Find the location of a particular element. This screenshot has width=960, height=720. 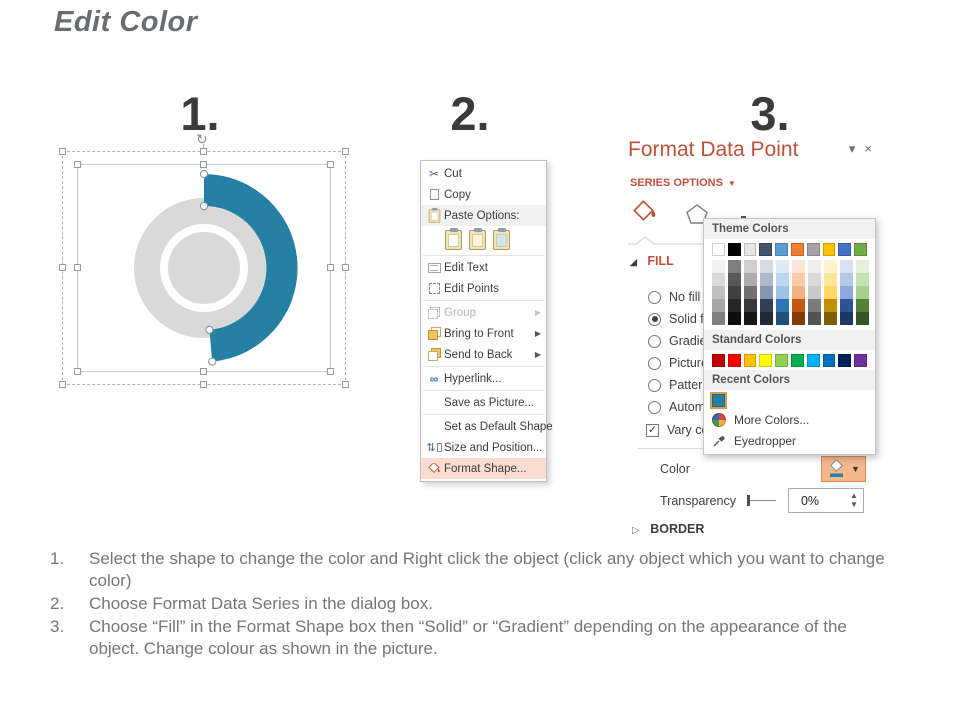

transparency-spinbox: 0% ▲ ▼ is located at coordinates (825, 500).